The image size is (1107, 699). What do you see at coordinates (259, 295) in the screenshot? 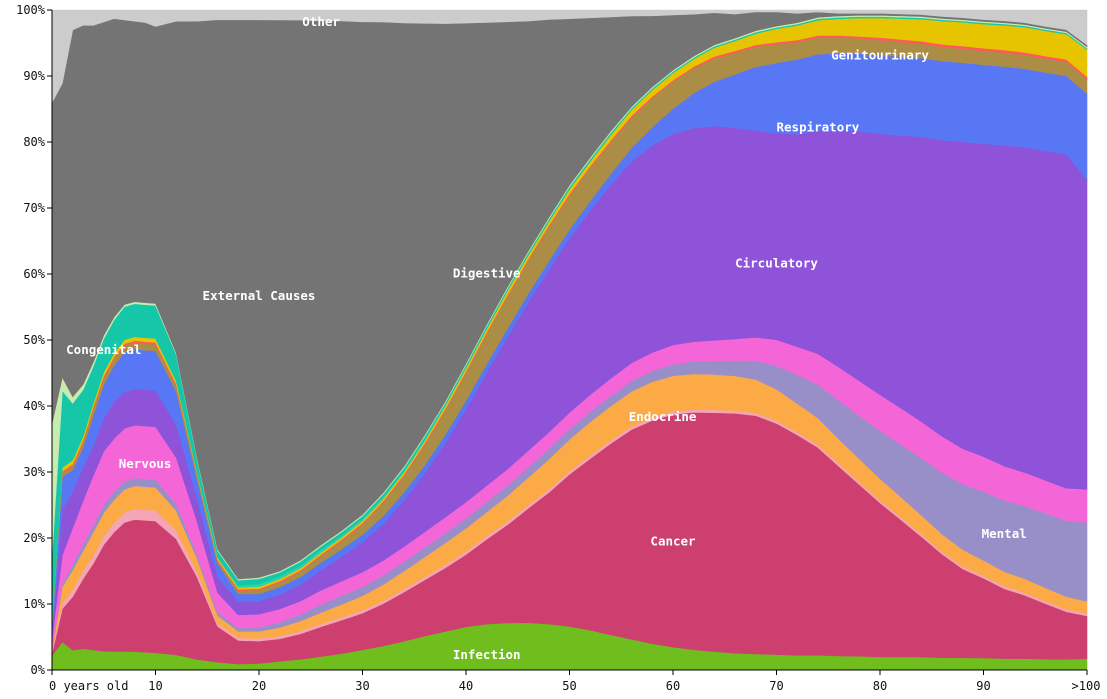
I see `label-external-causes: External Causes` at bounding box center [259, 295].